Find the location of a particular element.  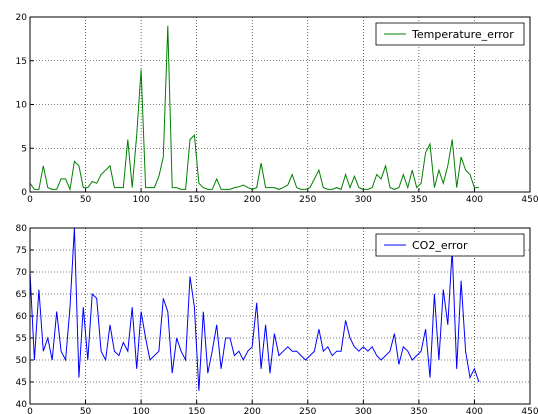

y-tick-label: 45 is located at coordinates (21, 383).